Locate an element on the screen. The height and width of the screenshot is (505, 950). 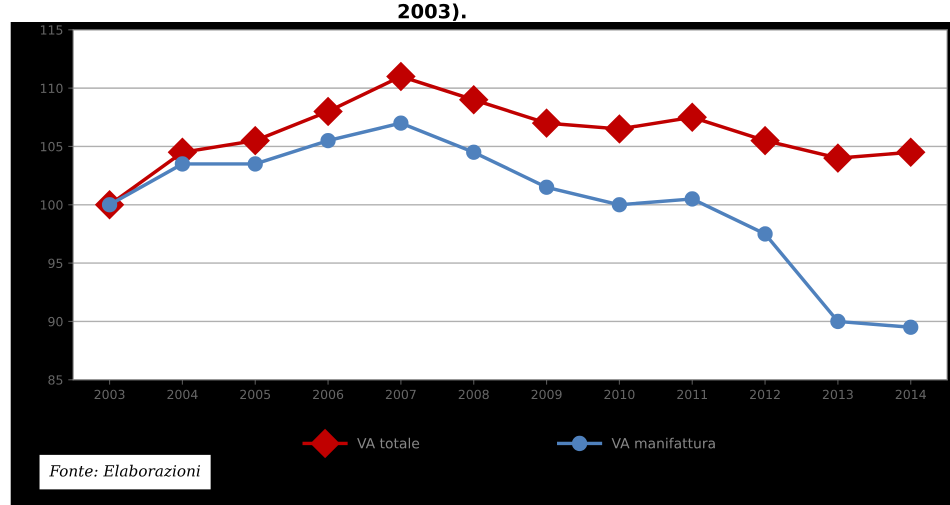
x-tick-label: 2013 is located at coordinates (837, 395).